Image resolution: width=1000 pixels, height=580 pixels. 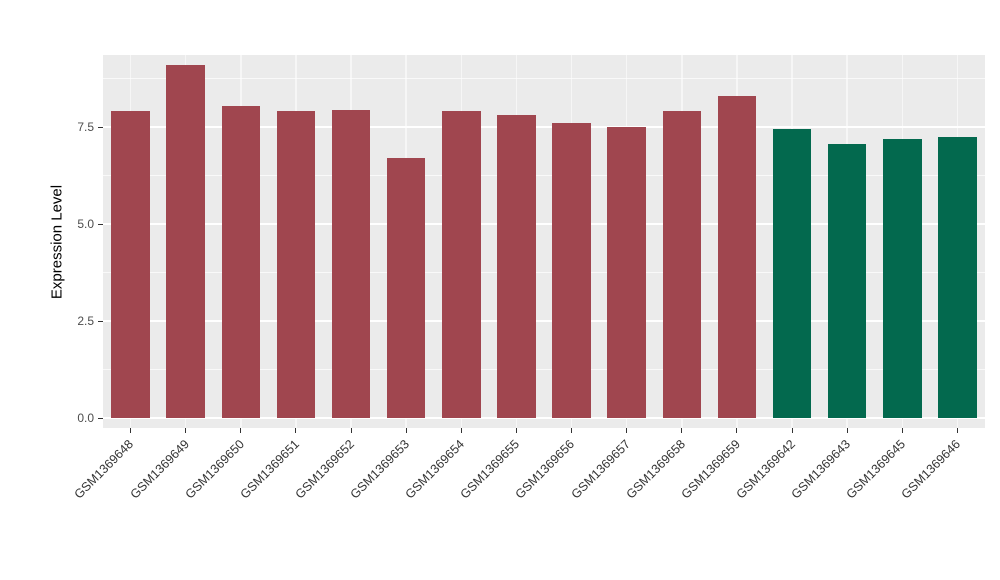 I want to click on y-tick-label: 2.5, so click(x=85, y=321).